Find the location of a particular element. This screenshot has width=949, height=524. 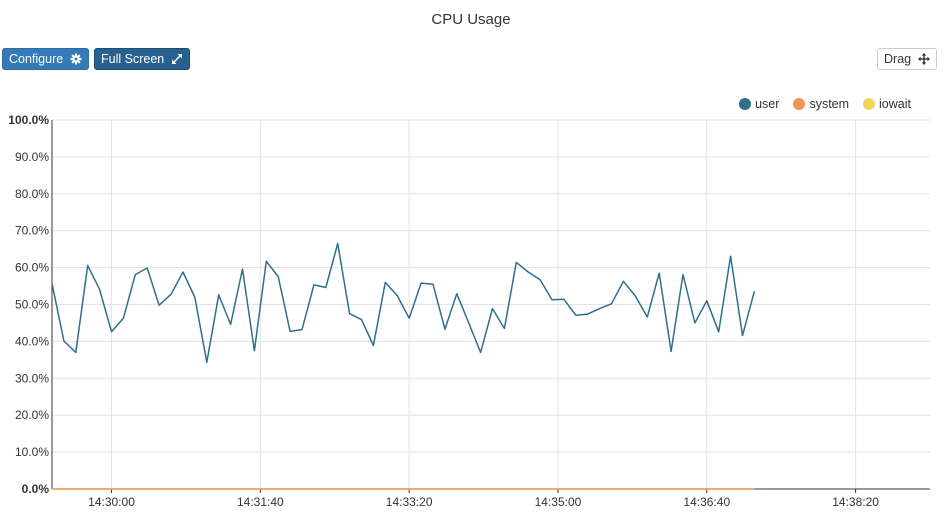

y-tick-label: 0.0% is located at coordinates (36, 489).